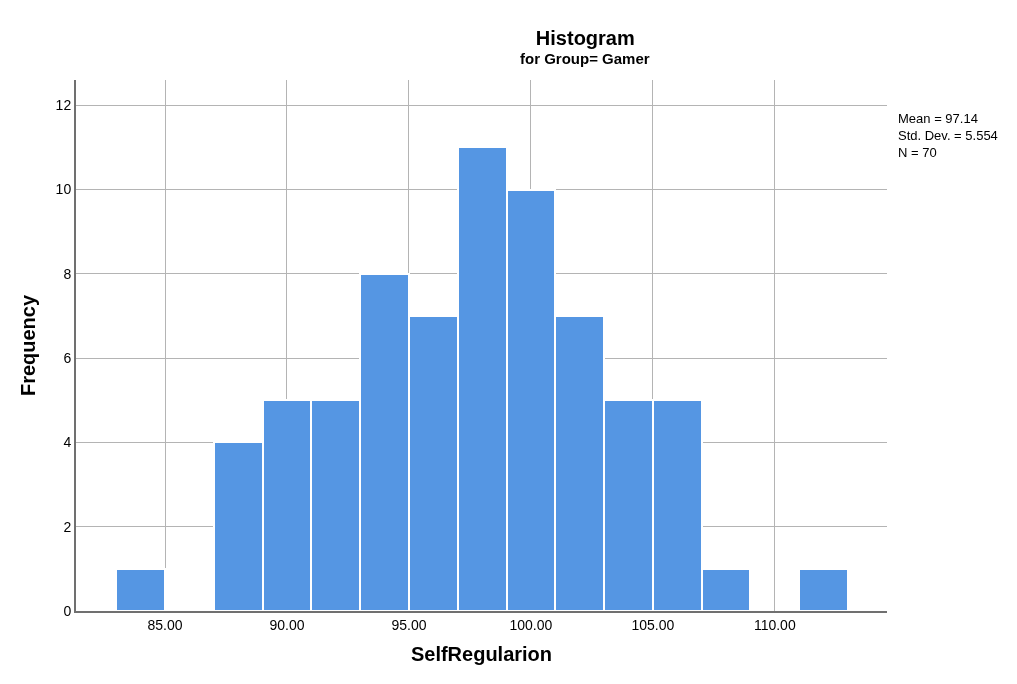 Image resolution: width=1017 pixels, height=684 pixels. Describe the element at coordinates (409, 624) in the screenshot. I see `x-tick-label: 95.00` at that location.